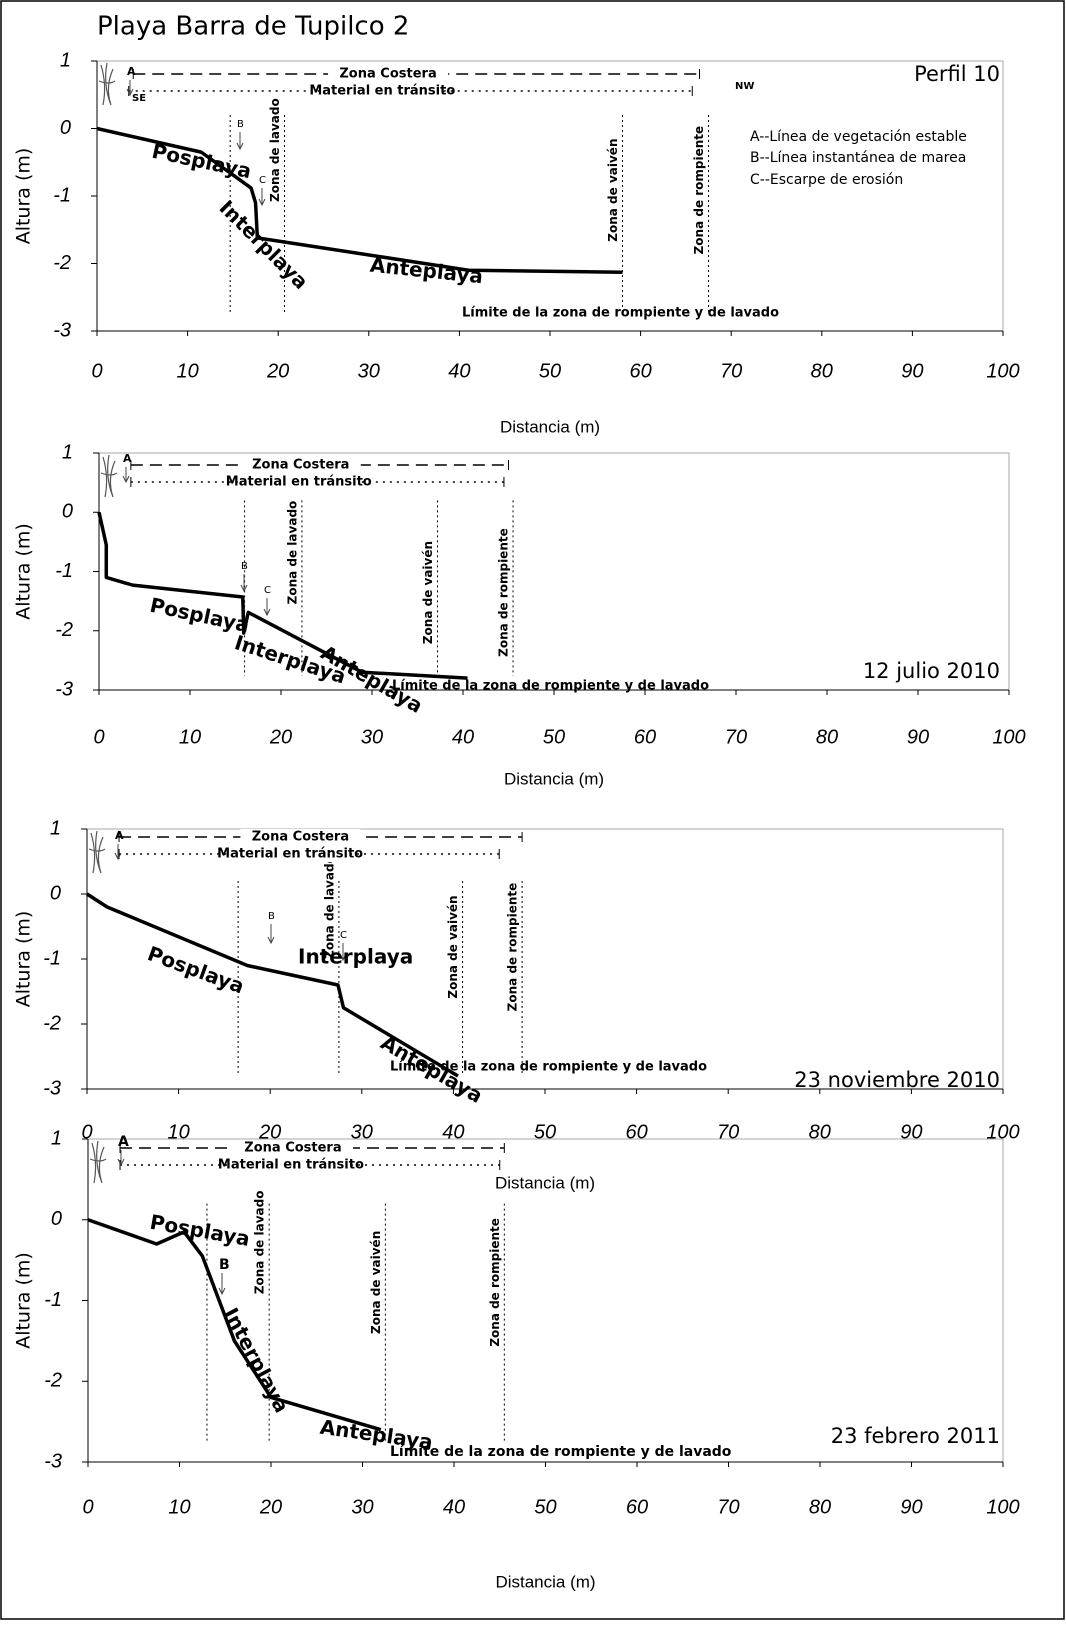 The width and height of the screenshot is (1066, 1625). What do you see at coordinates (200, 615) in the screenshot?
I see `annotation: Posplaya` at bounding box center [200, 615].